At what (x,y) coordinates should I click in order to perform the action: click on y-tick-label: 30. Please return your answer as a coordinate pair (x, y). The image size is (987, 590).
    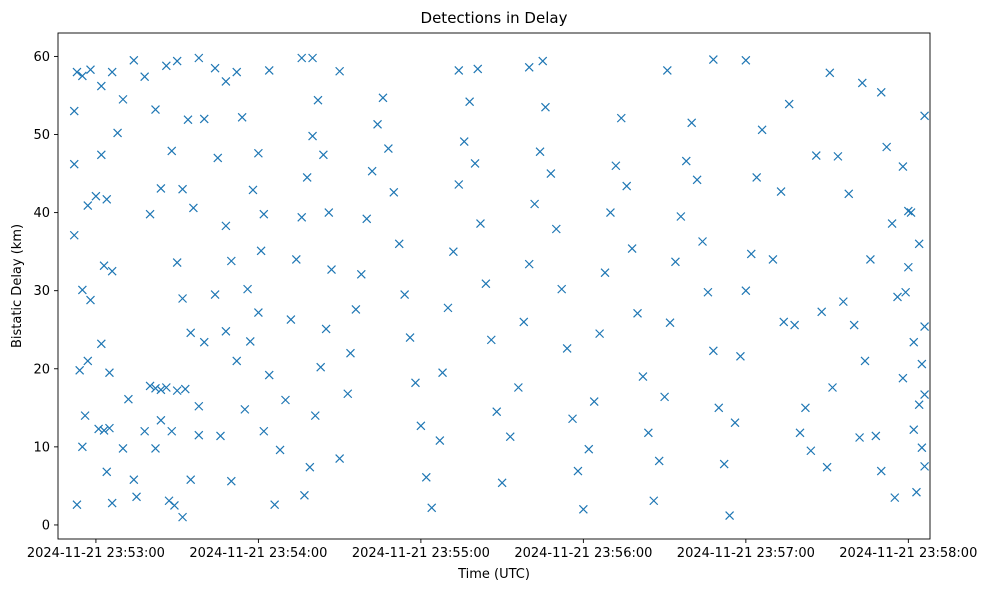
    Looking at the image, I should click on (41, 291).